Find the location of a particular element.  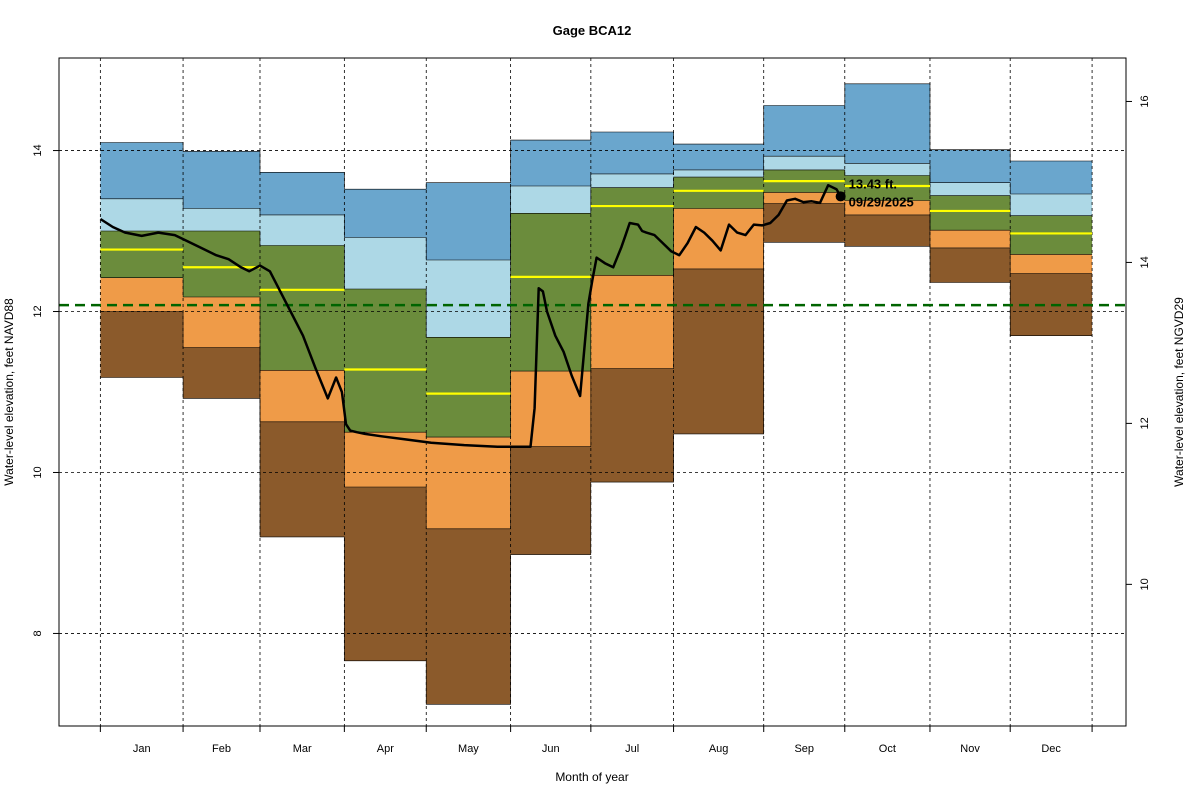

left-axis-tick-label: 12 is located at coordinates (38, 311).